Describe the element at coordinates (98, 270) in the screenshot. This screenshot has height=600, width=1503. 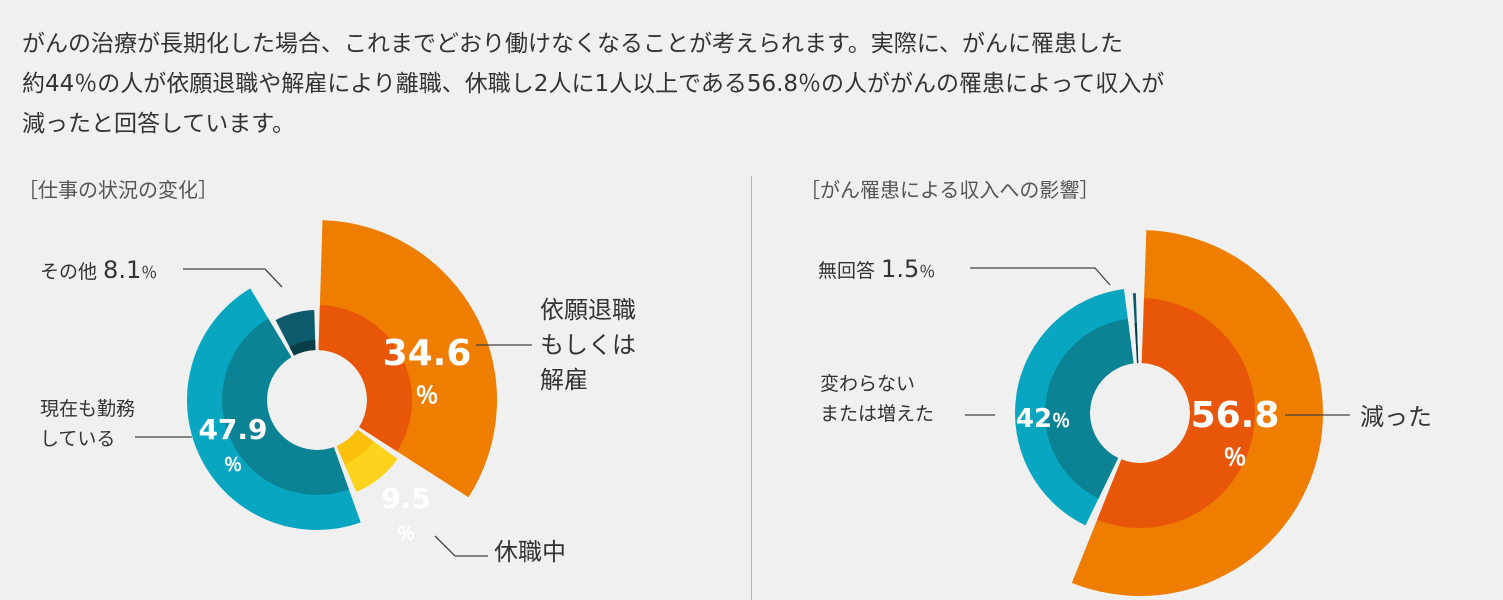
I see `slice-label: その他 8.1％` at that location.